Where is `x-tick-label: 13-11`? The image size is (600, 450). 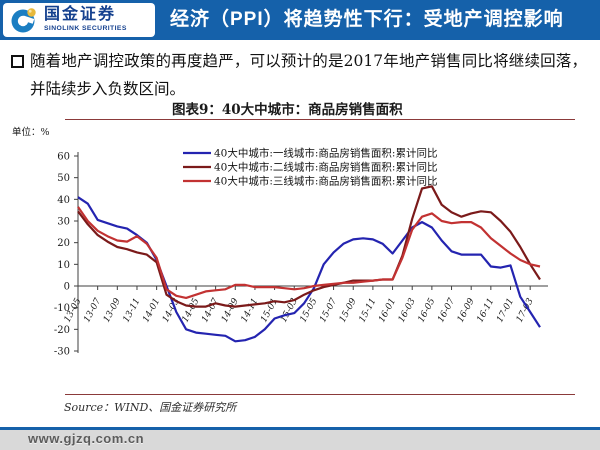
x-tick-label: 13-11 is located at coordinates (132, 311).